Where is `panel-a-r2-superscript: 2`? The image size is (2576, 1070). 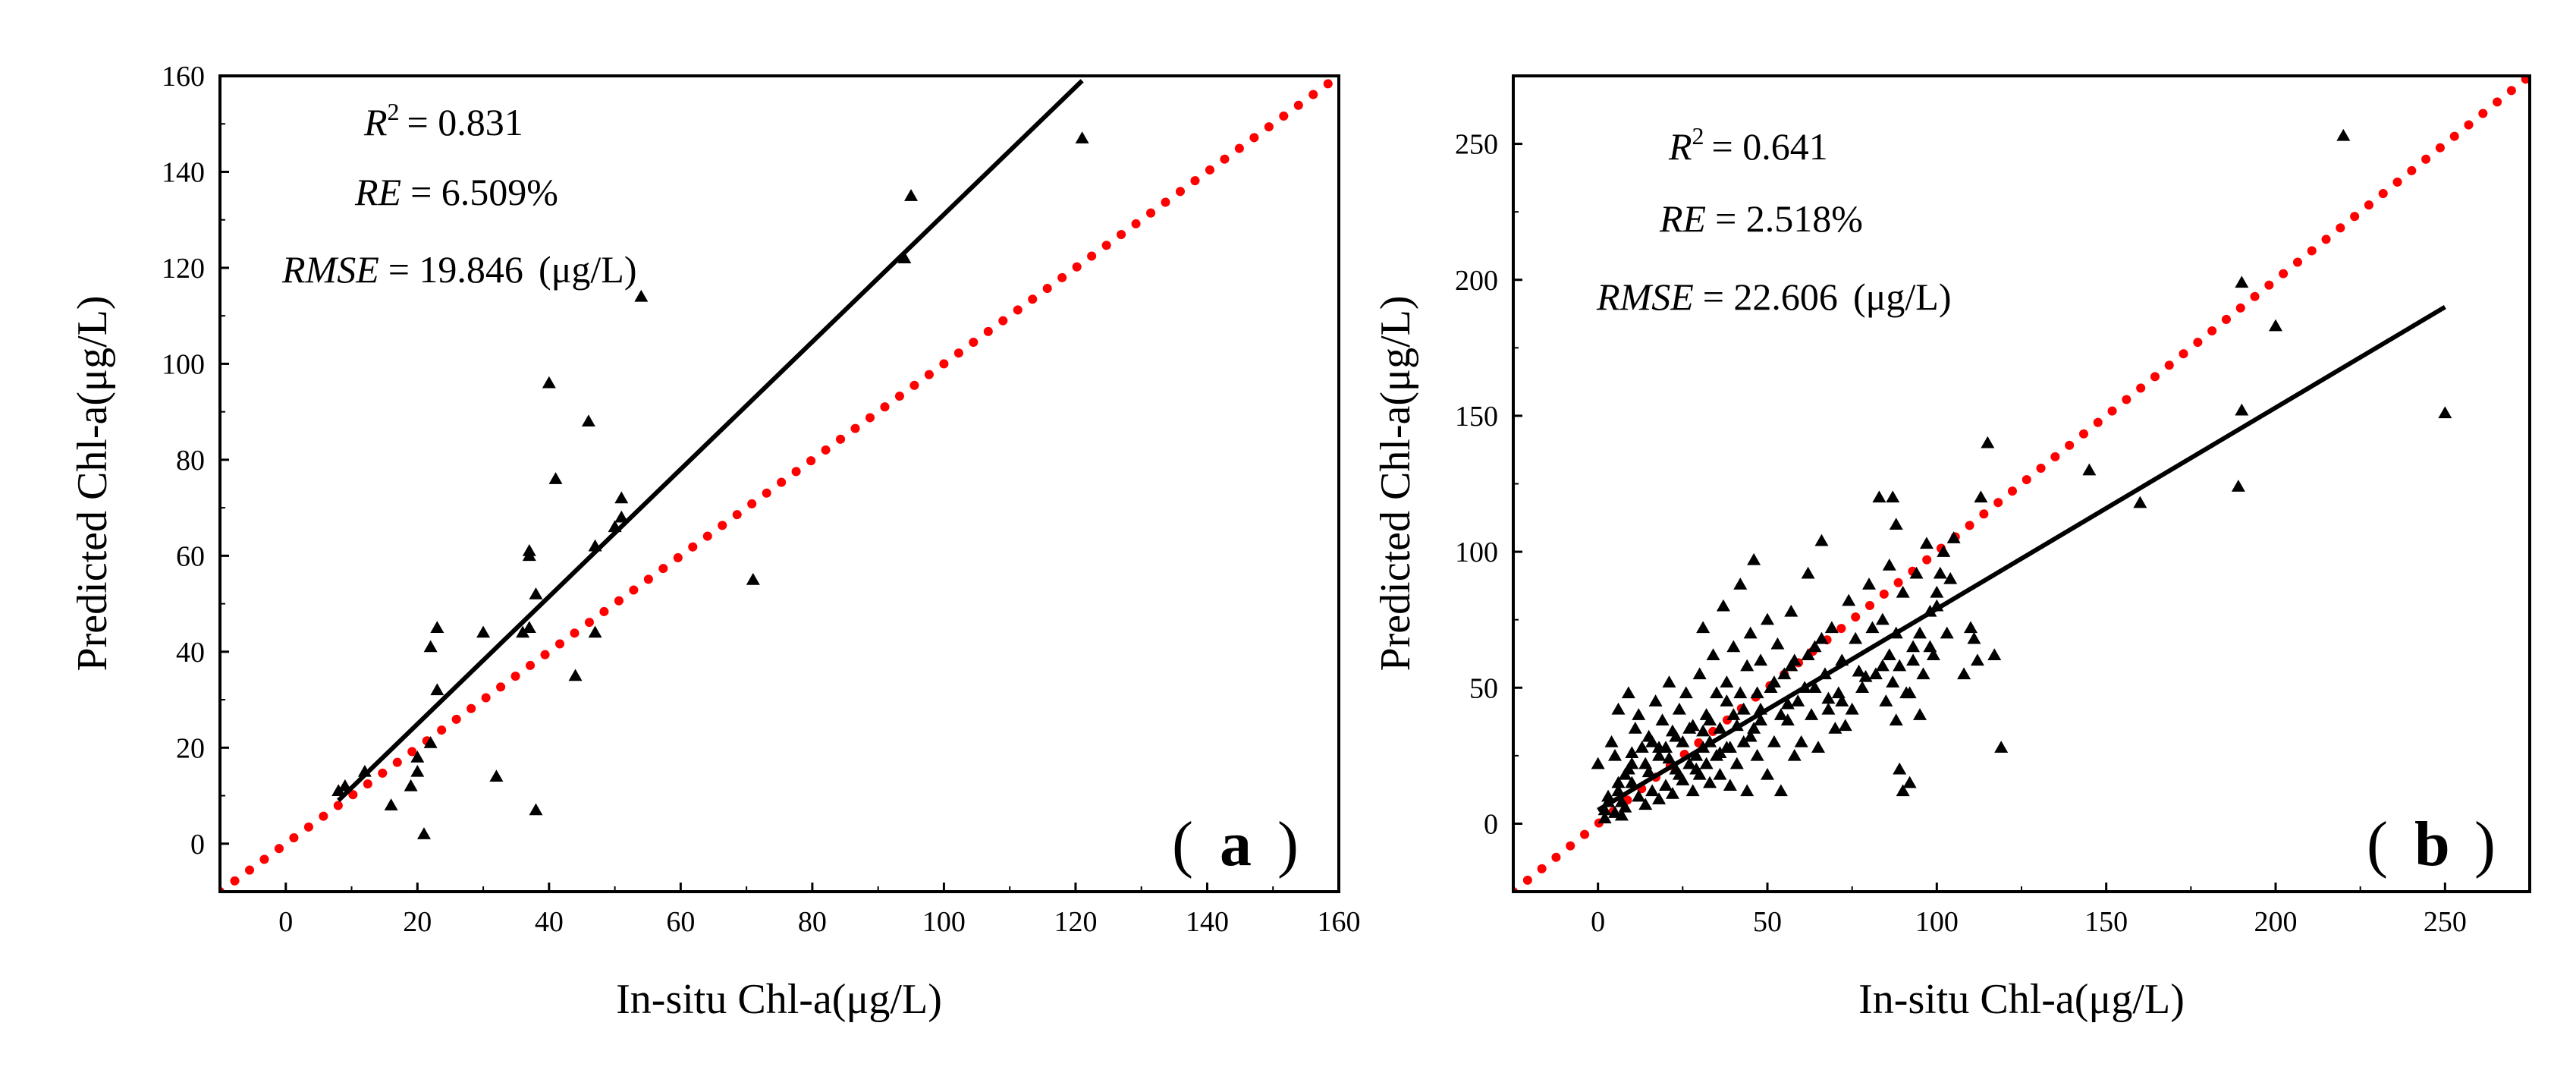
panel-a-r2-superscript: 2 is located at coordinates (394, 111).